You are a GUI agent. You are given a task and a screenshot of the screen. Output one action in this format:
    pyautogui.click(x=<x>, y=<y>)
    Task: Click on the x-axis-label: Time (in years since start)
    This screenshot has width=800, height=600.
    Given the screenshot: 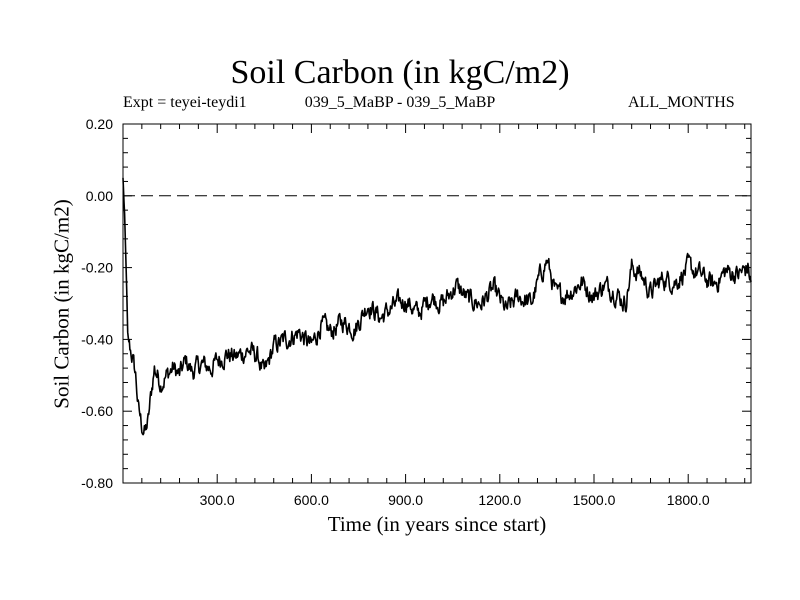 What is the action you would take?
    pyautogui.click(x=437, y=524)
    